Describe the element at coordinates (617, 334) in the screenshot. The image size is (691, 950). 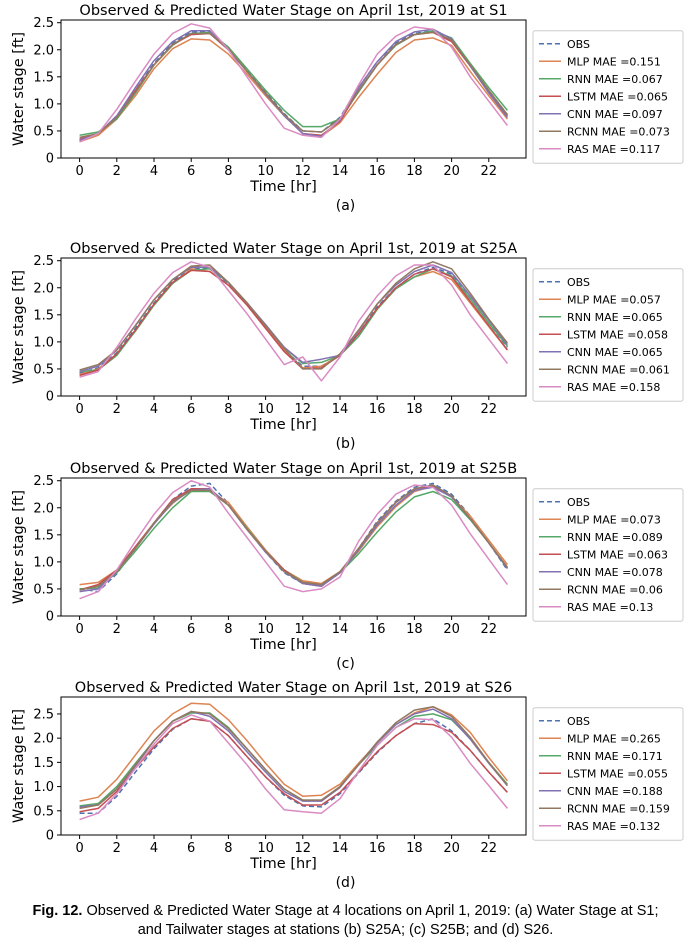
I see `legend-label-lstm: LSTM MAE =0.058` at that location.